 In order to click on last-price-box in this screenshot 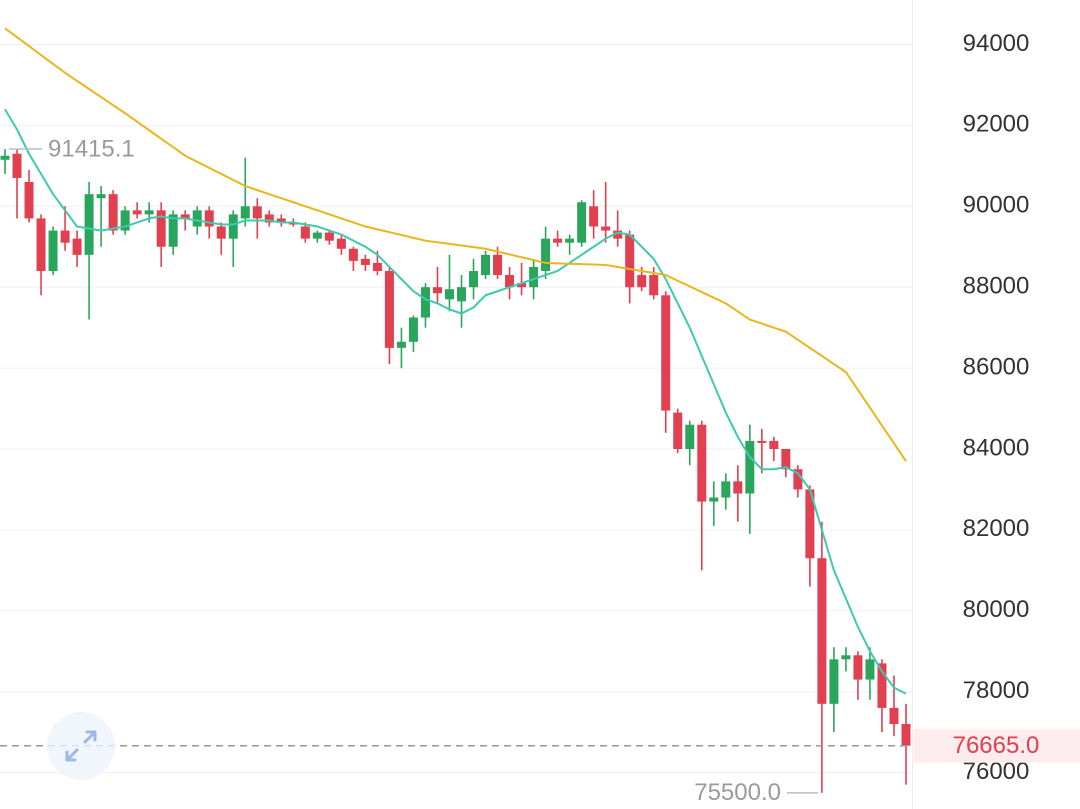, I will do `click(997, 745)`.